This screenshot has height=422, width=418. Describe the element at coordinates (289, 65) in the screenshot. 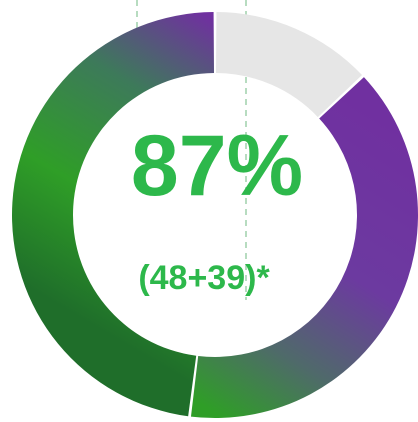

I see `donut-slice-remainder` at that location.